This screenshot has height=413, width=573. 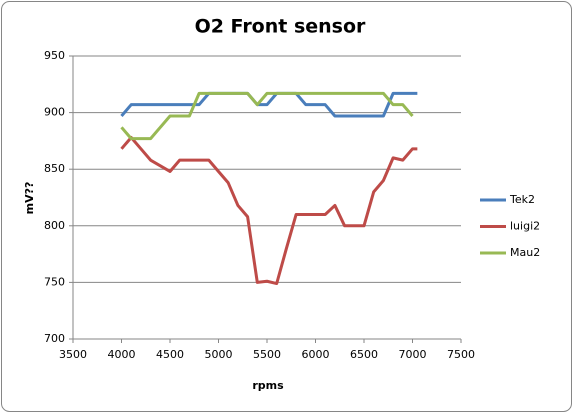 What do you see at coordinates (413, 354) in the screenshot?
I see `x-tick-label: 7000` at bounding box center [413, 354].